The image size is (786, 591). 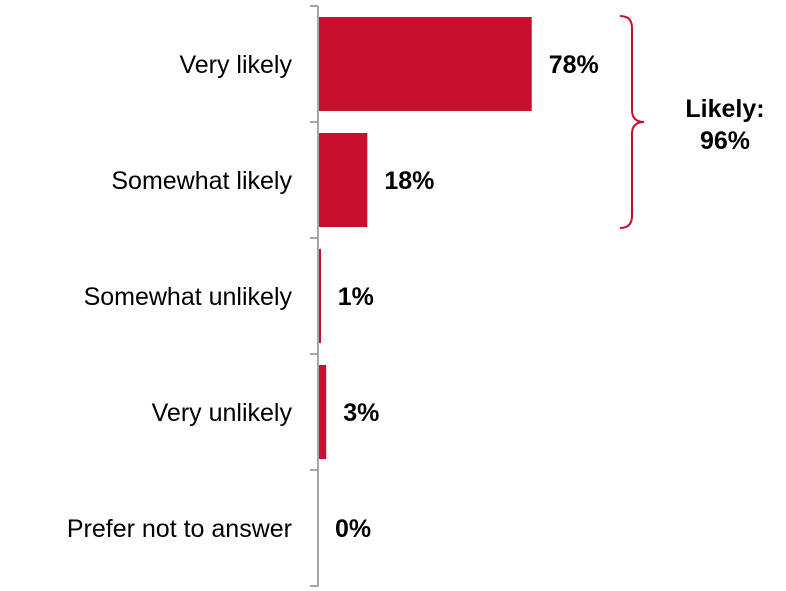 I want to click on category-label: Prefer not to answer, so click(x=179, y=529).